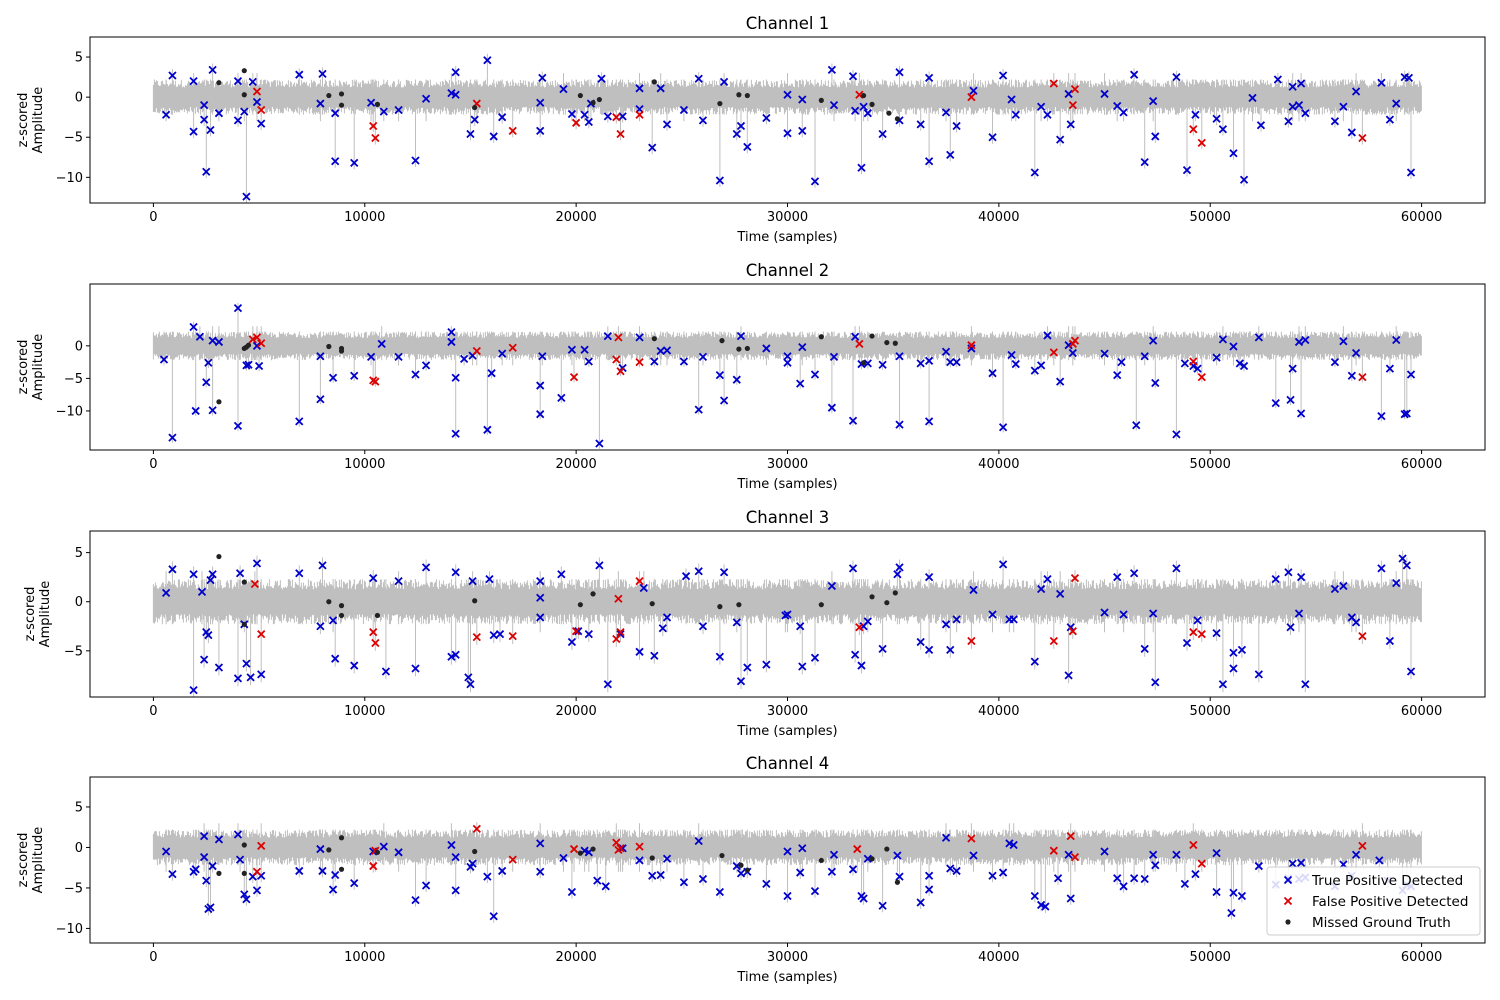  Describe the element at coordinates (79, 58) in the screenshot. I see `y-tick-label: 5` at that location.